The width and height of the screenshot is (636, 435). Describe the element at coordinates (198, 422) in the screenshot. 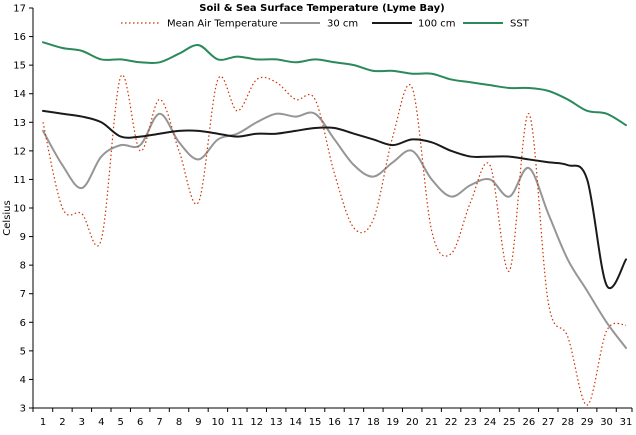

I see `x-tick-label: 9` at that location.